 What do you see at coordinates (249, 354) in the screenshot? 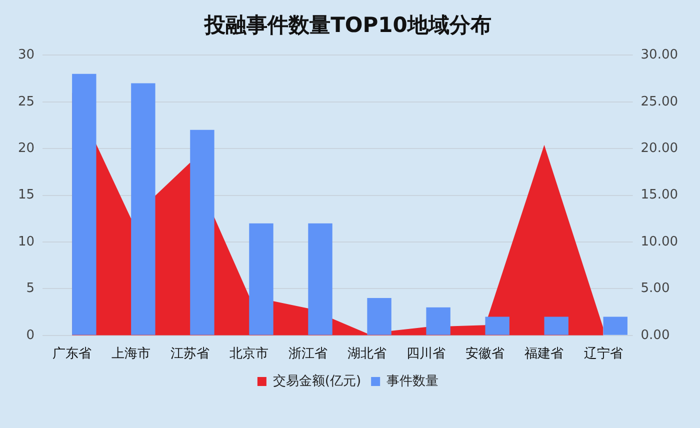
I see `x-tick-label: 北京市` at bounding box center [249, 354].